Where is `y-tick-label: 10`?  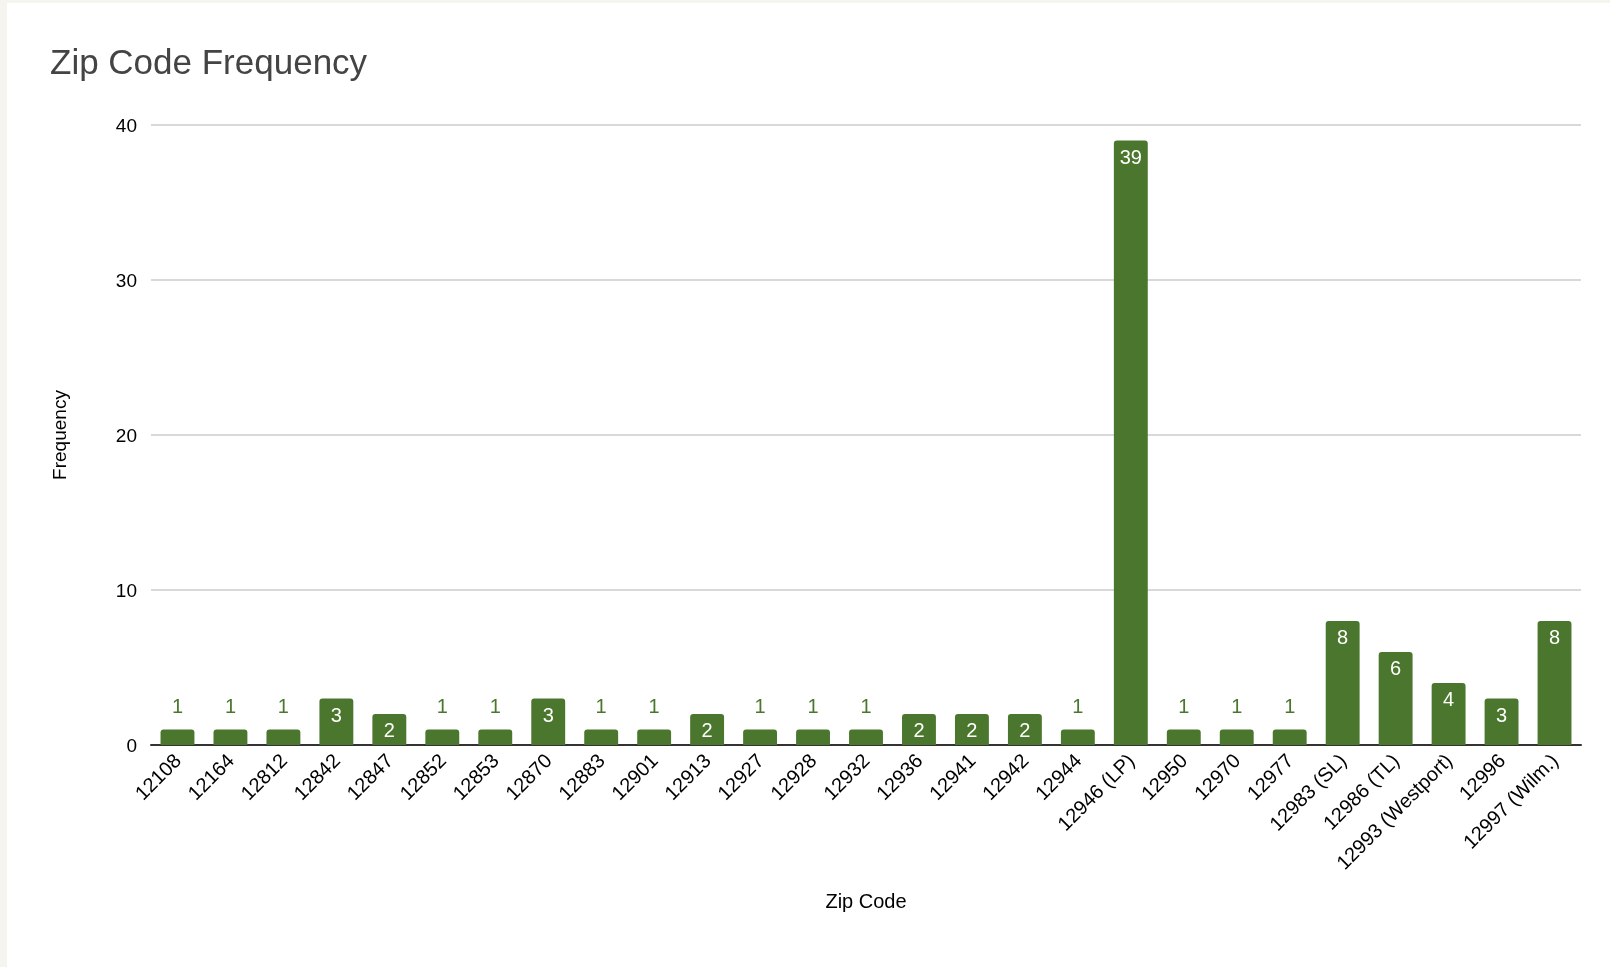 y-tick-label: 10 is located at coordinates (126, 590).